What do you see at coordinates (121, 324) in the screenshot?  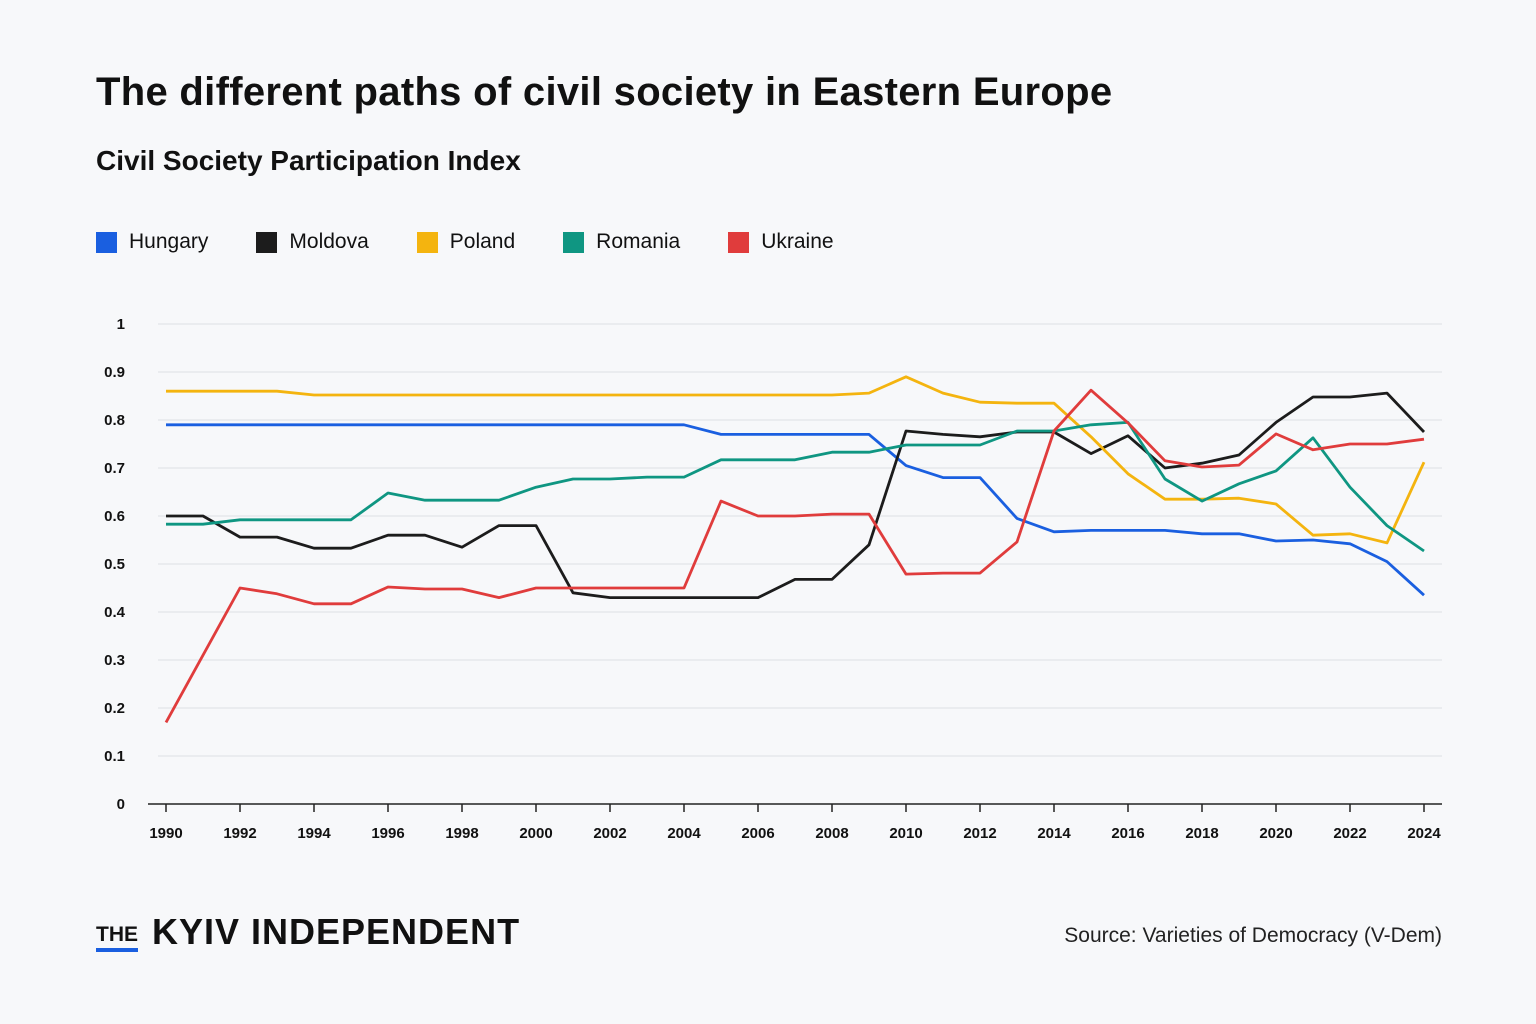 I see `y-tick-label: 1` at bounding box center [121, 324].